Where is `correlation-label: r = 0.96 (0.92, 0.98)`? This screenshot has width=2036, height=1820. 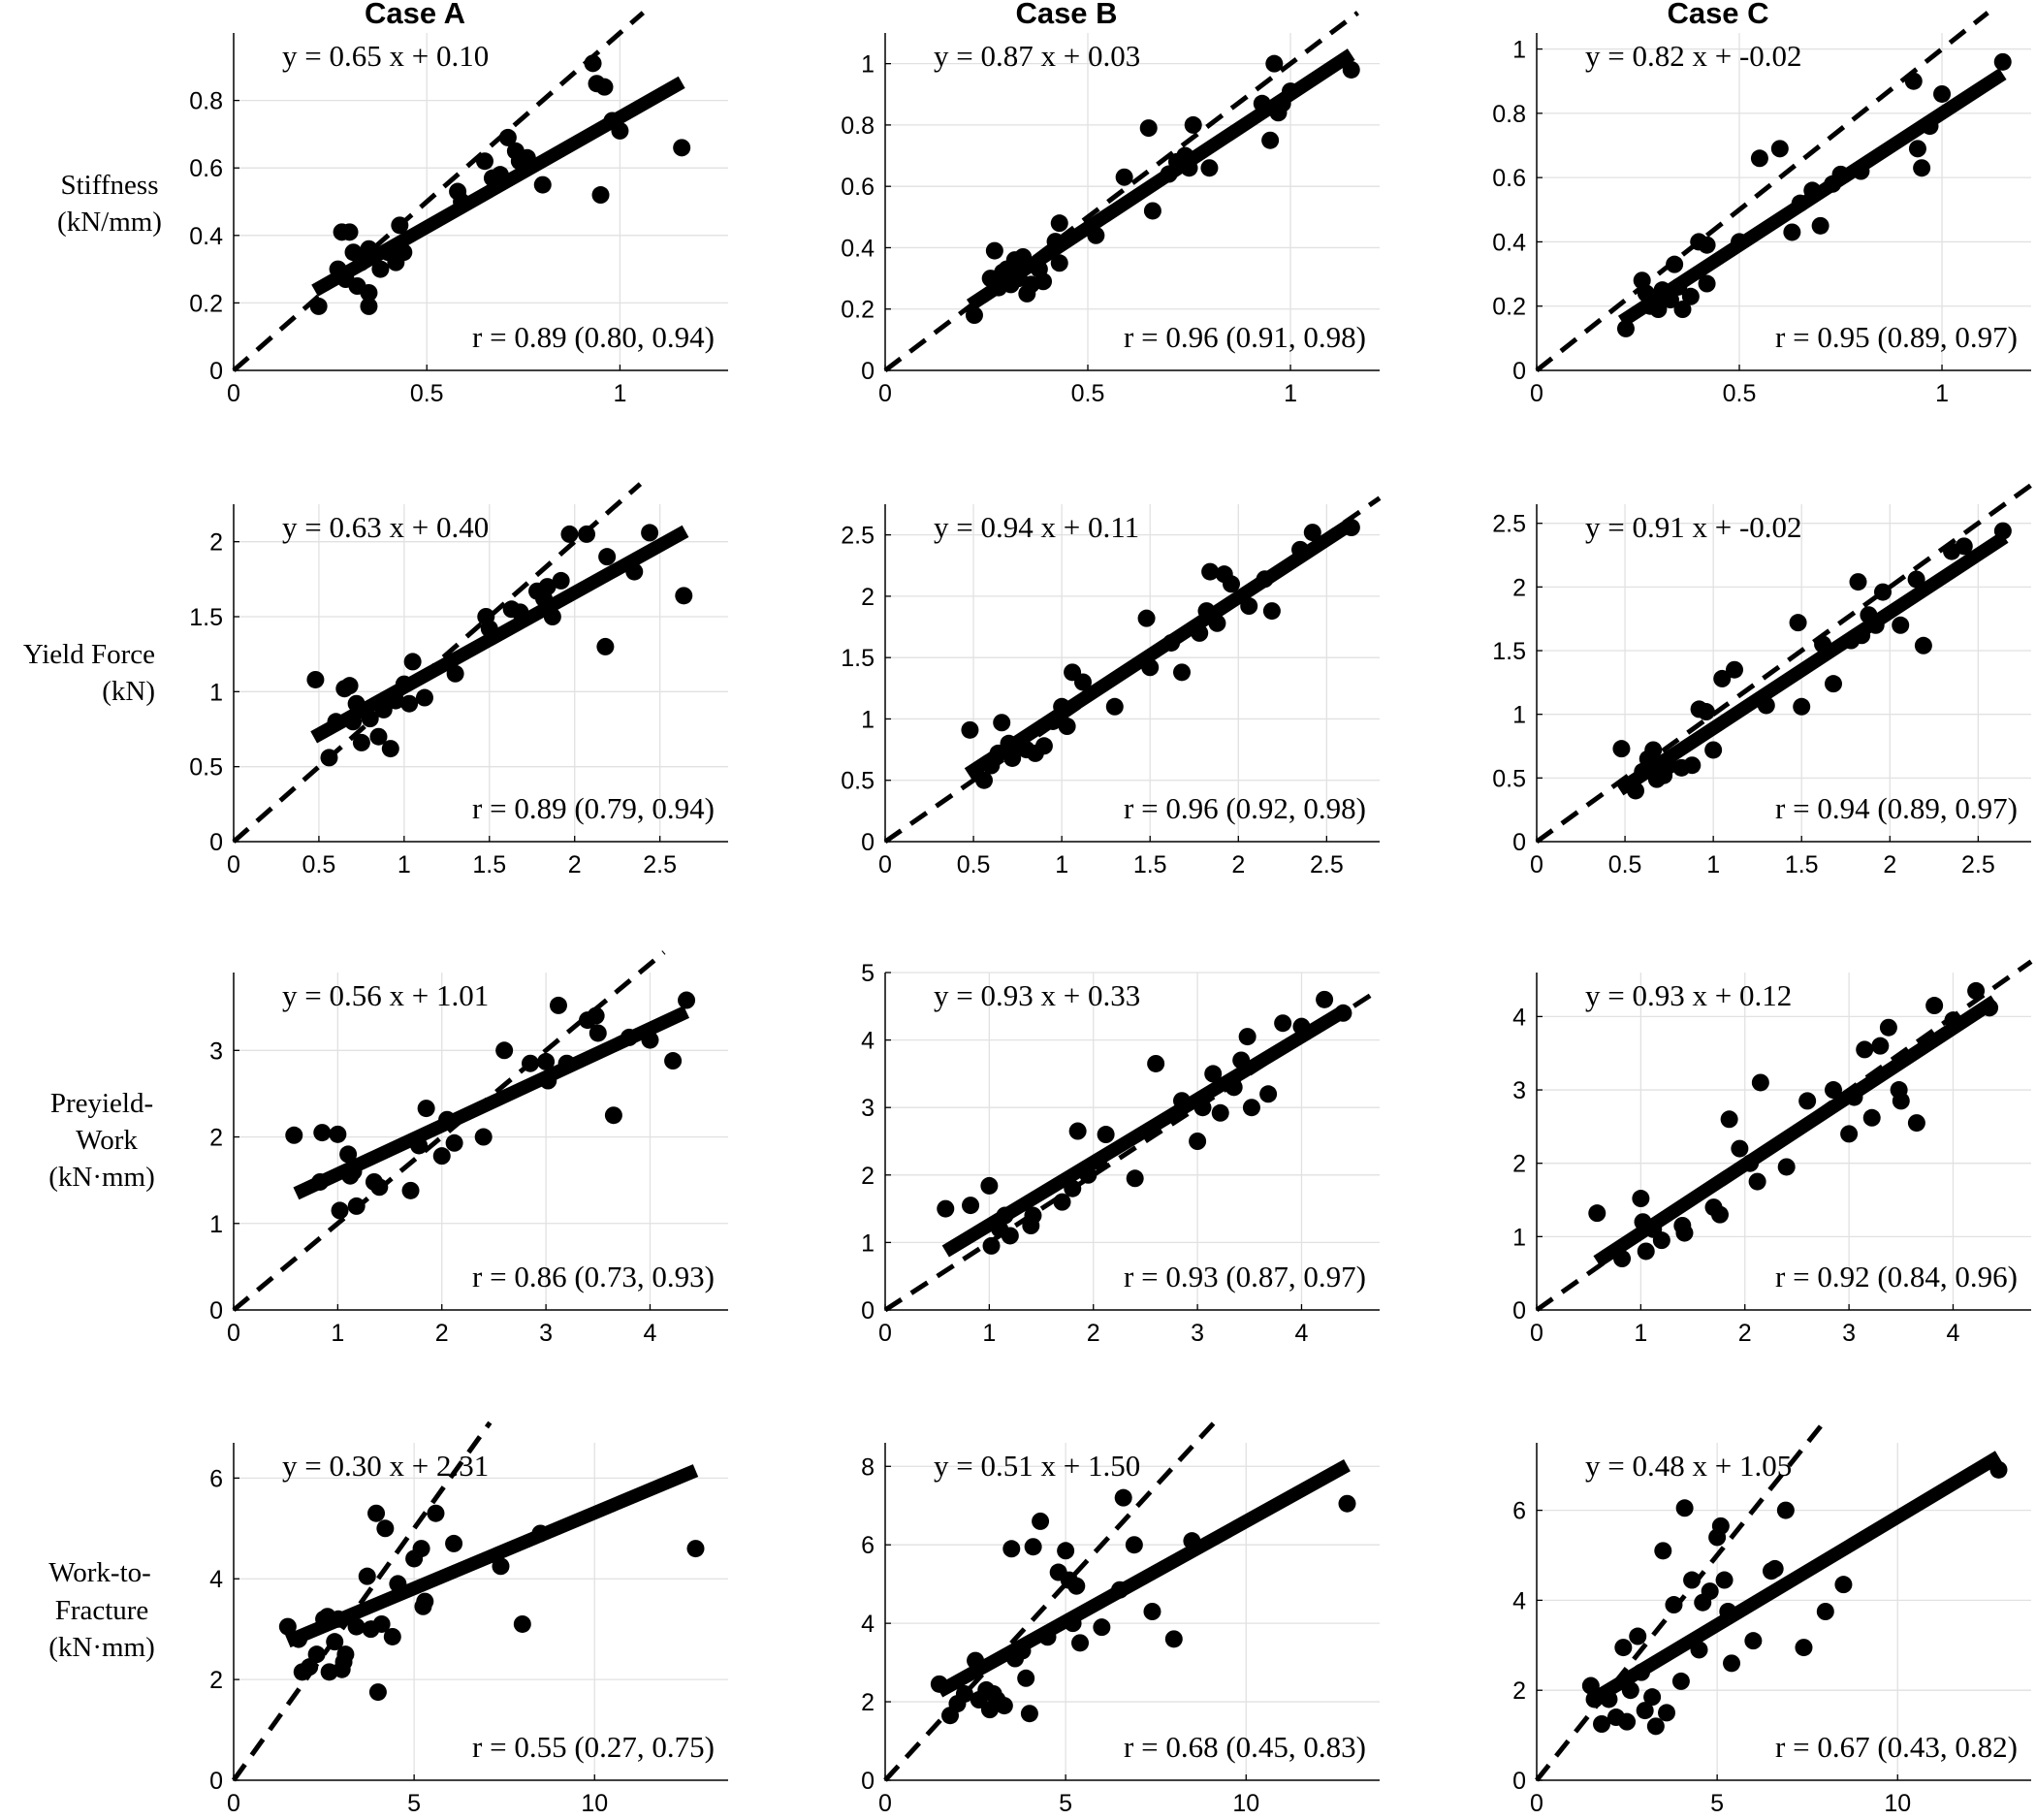
correlation-label: r = 0.96 (0.92, 0.98) is located at coordinates (1245, 808).